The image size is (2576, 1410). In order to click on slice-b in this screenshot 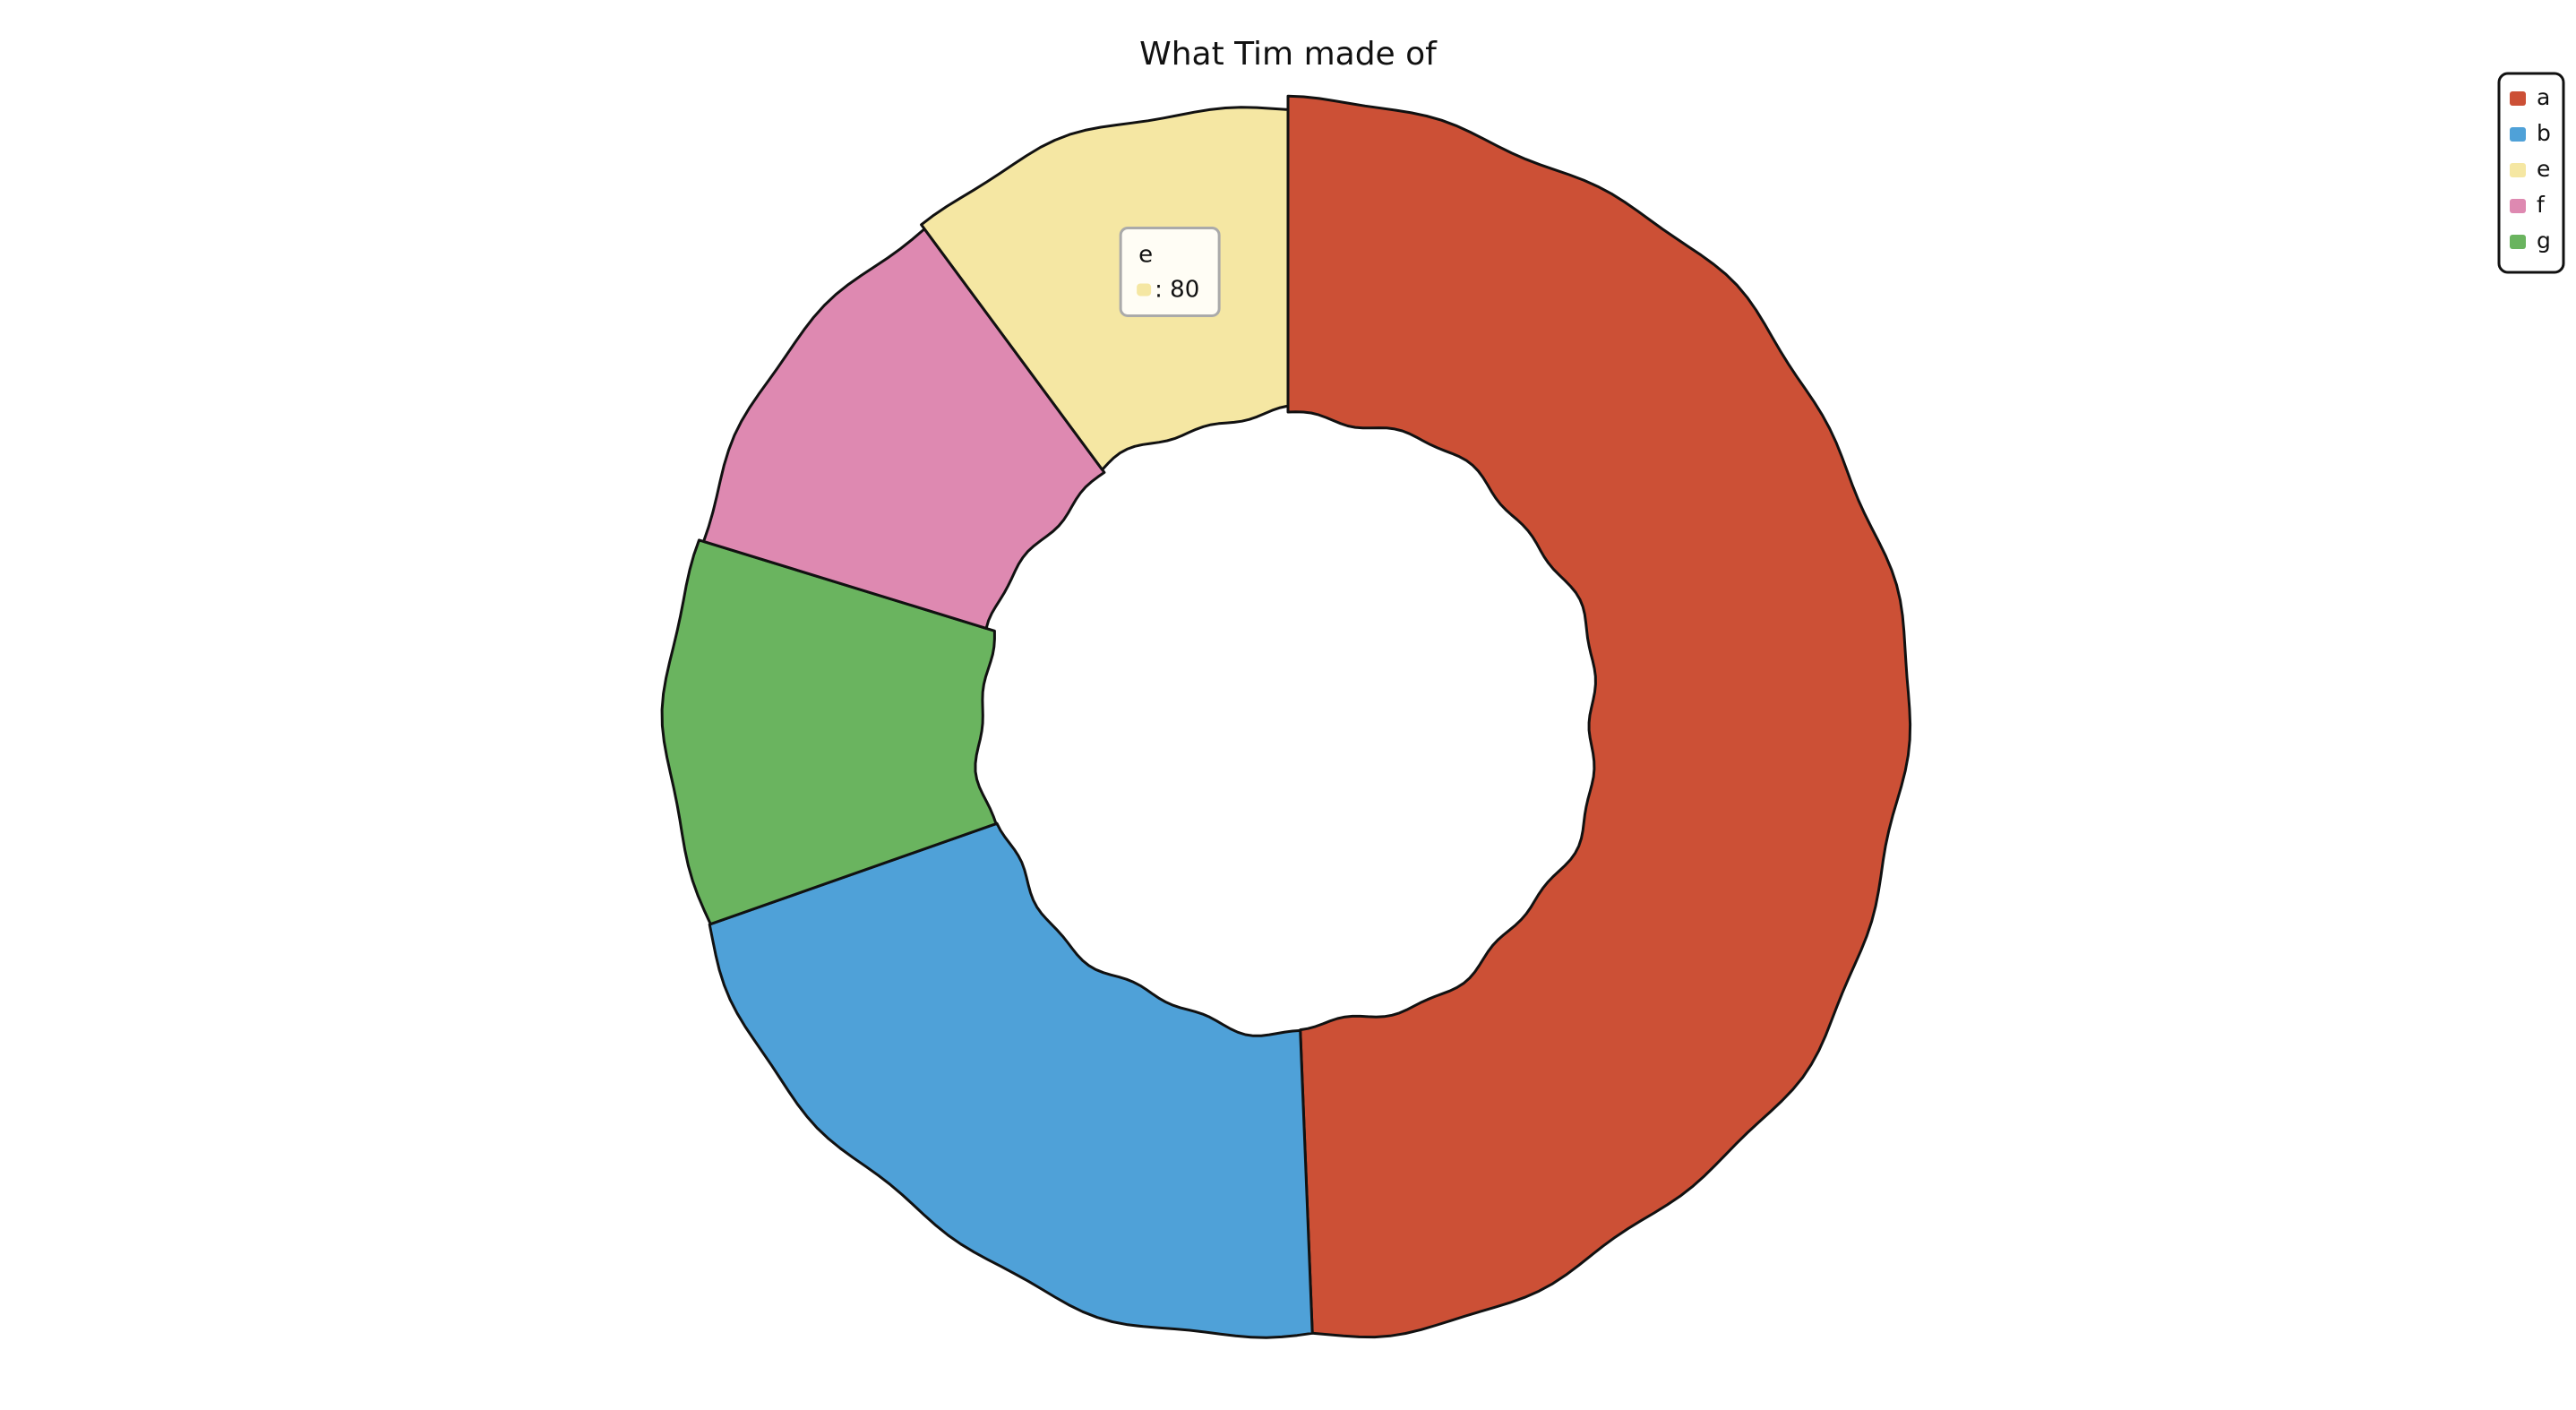, I will do `click(1011, 1080)`.